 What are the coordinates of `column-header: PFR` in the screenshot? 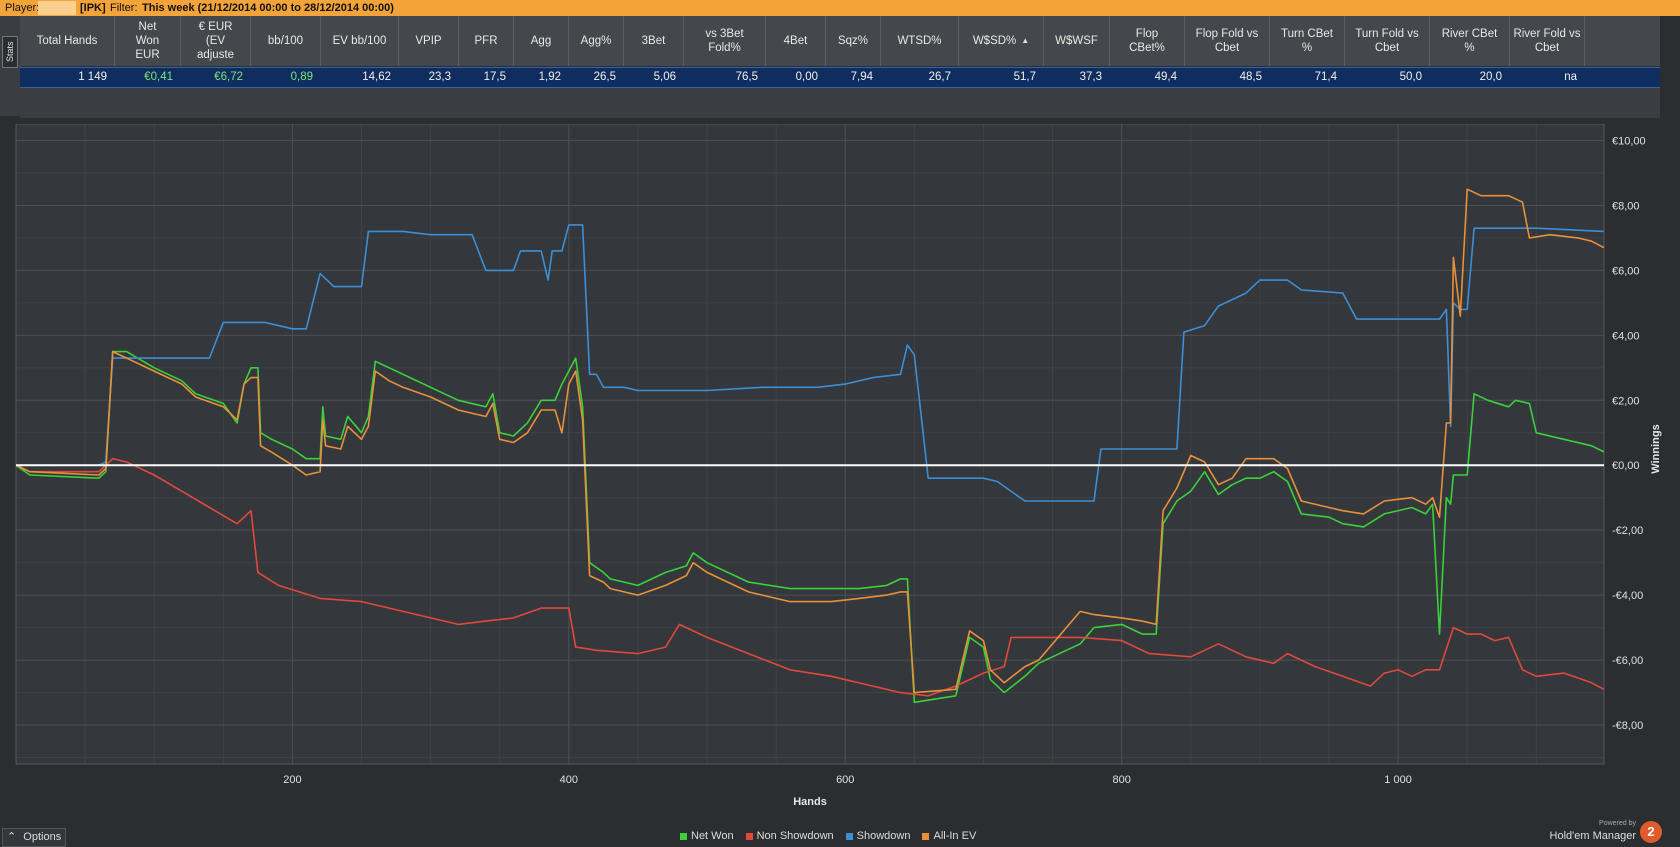 It's located at (486, 41).